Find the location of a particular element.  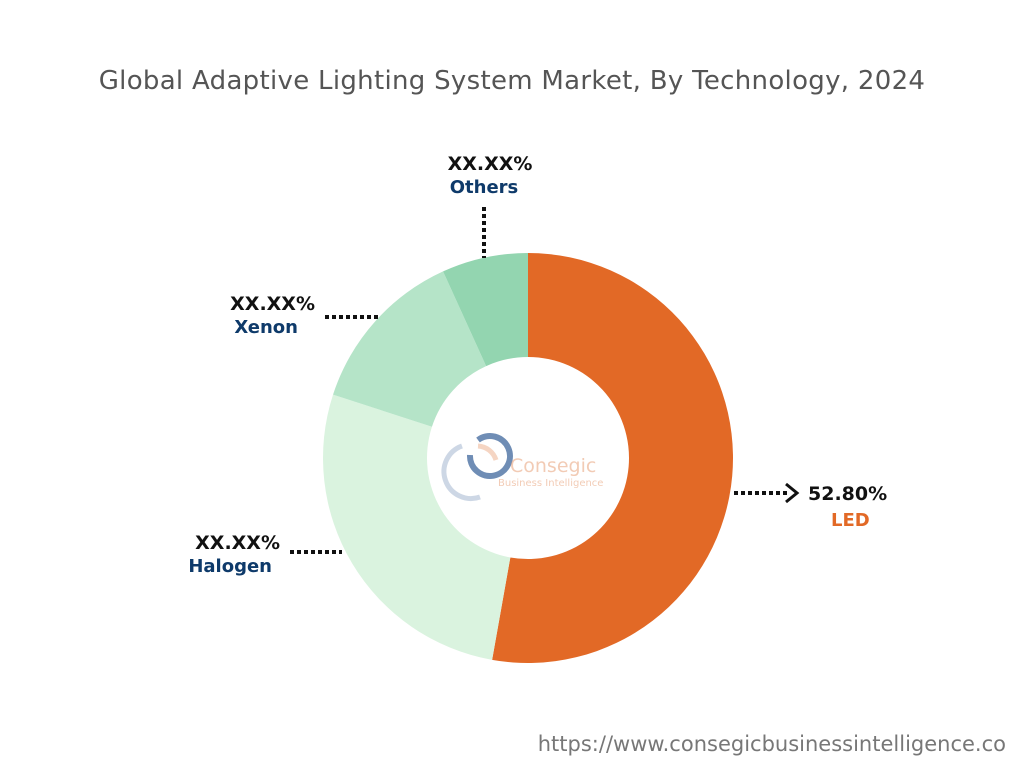

data-label-halogen: XX.XX% is located at coordinates (237, 543).